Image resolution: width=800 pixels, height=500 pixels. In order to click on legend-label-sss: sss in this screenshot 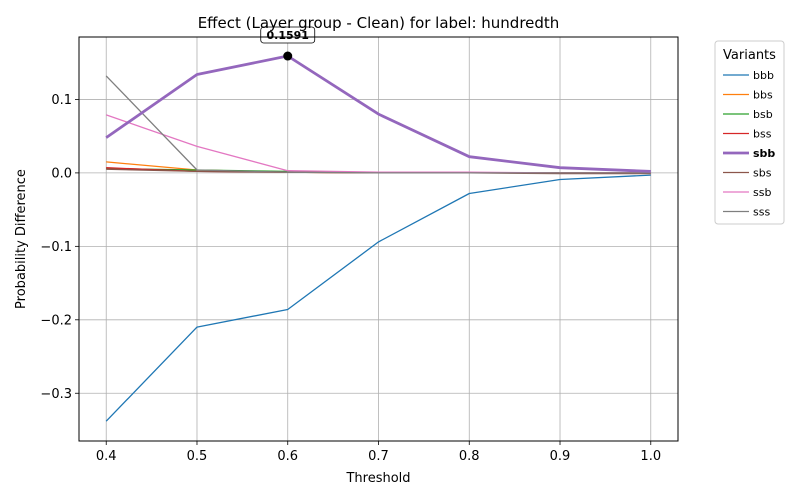, I will do `click(761, 212)`.